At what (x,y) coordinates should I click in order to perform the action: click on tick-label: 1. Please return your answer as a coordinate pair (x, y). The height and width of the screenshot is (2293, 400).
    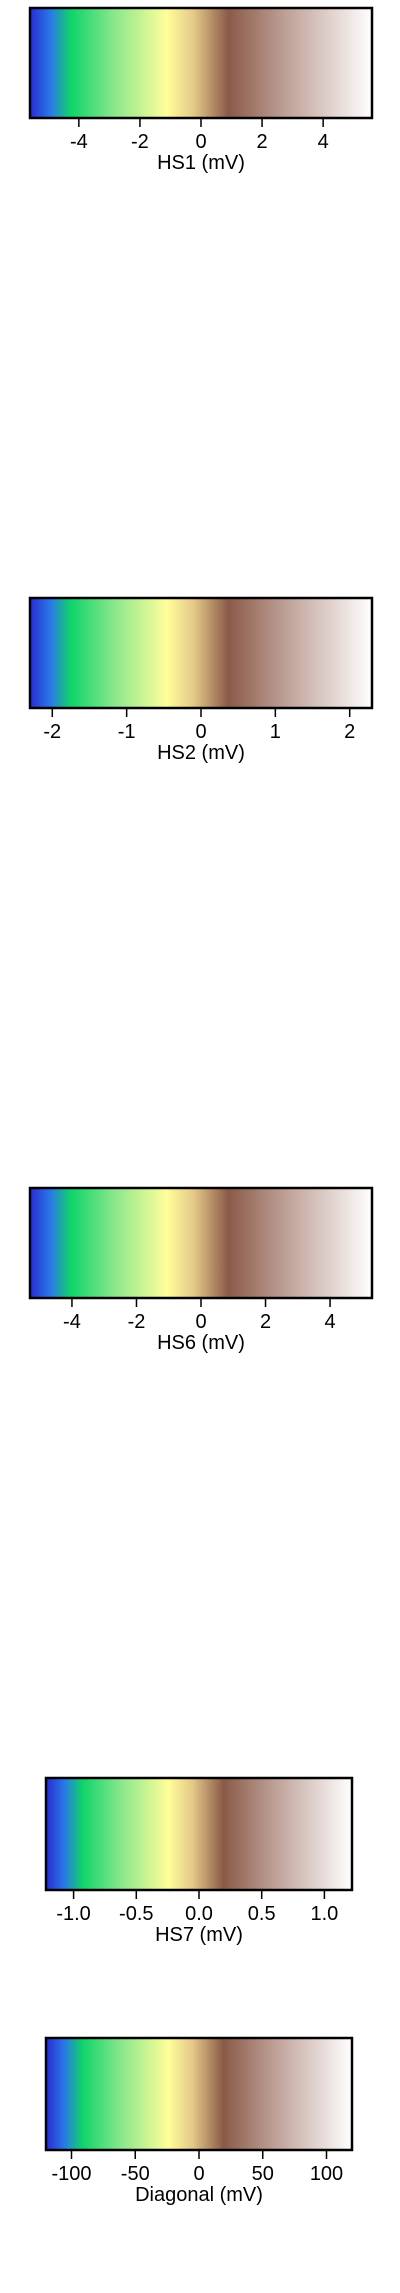
    Looking at the image, I should click on (275, 732).